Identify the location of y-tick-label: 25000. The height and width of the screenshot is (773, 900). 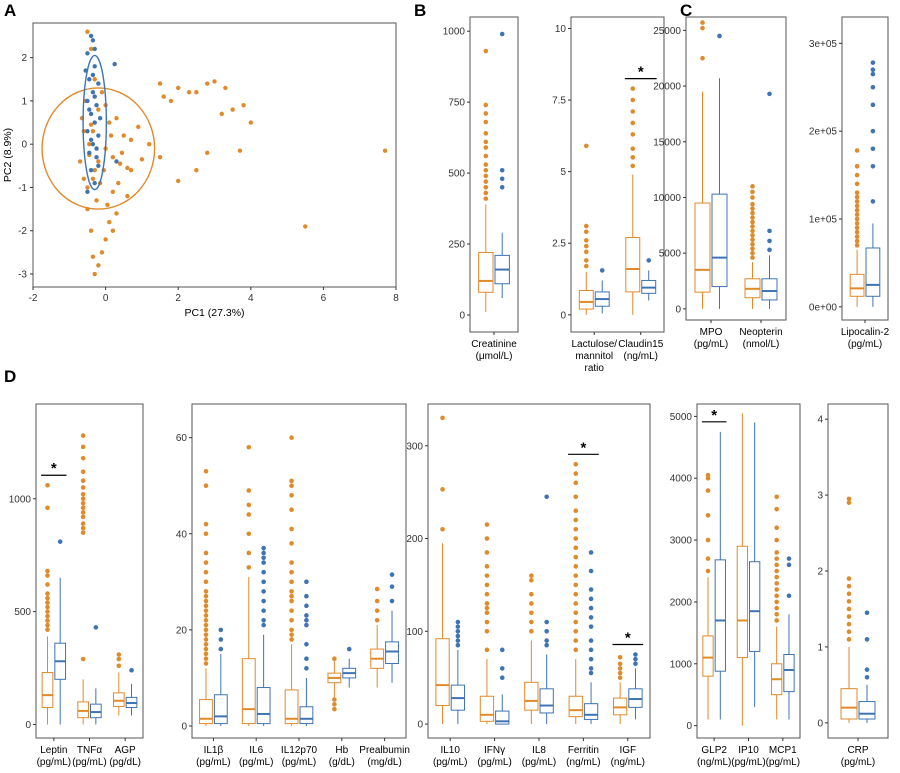
(667, 31).